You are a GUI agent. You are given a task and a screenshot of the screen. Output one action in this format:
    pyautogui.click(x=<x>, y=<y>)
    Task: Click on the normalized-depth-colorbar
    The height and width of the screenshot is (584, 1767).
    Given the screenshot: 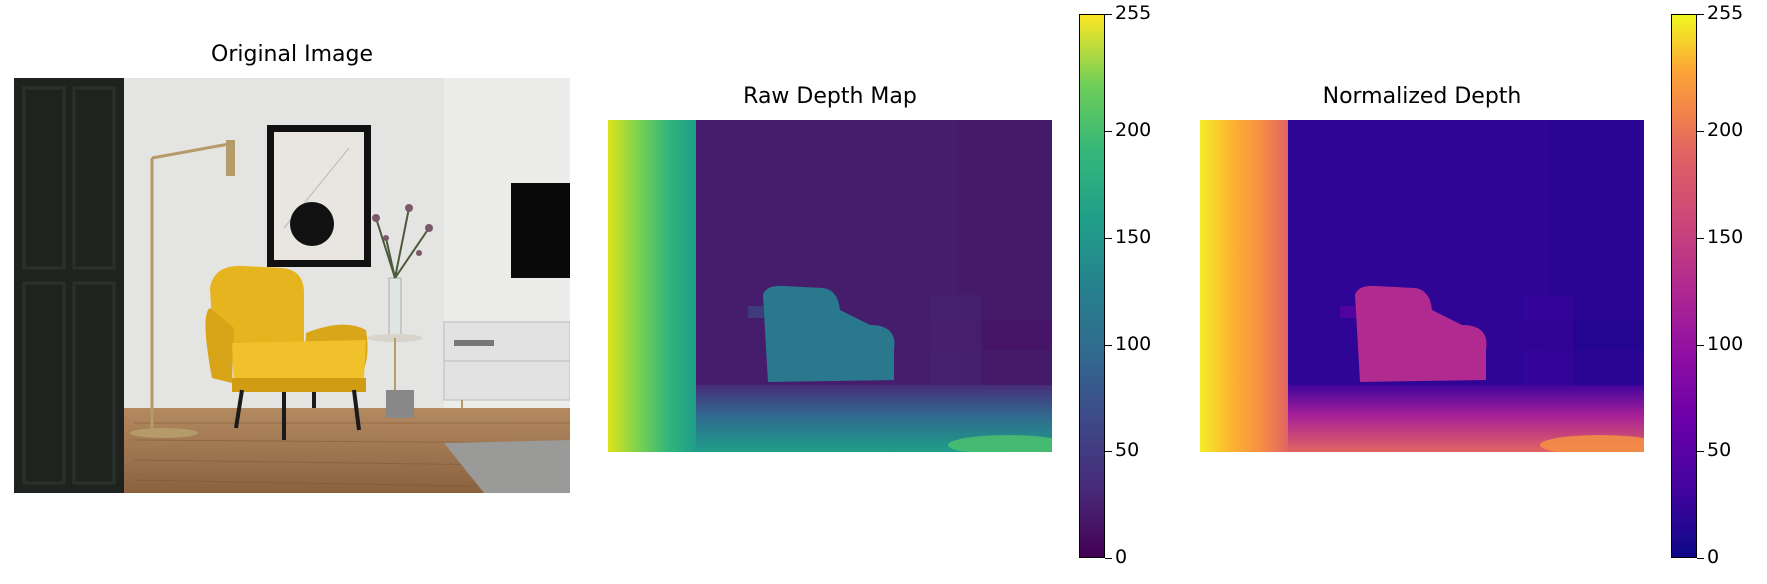 What is the action you would take?
    pyautogui.click(x=1684, y=286)
    